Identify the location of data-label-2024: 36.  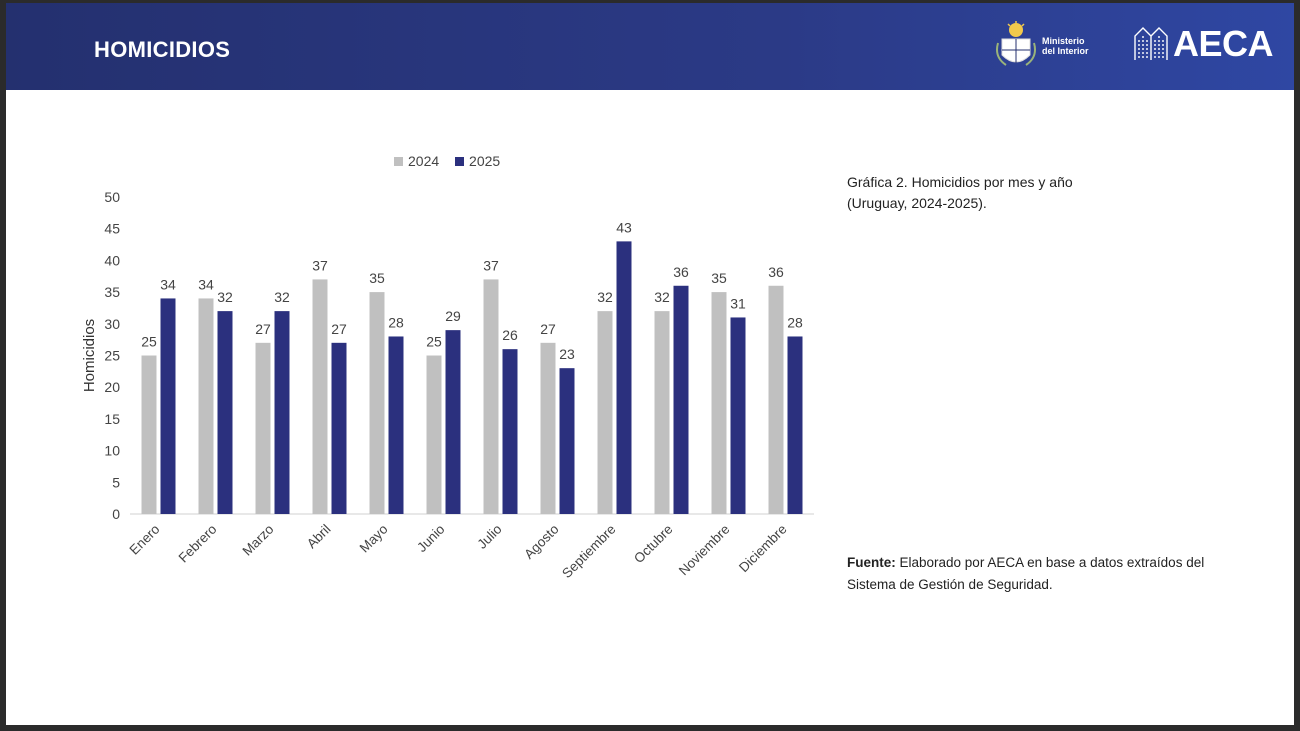
(776, 272).